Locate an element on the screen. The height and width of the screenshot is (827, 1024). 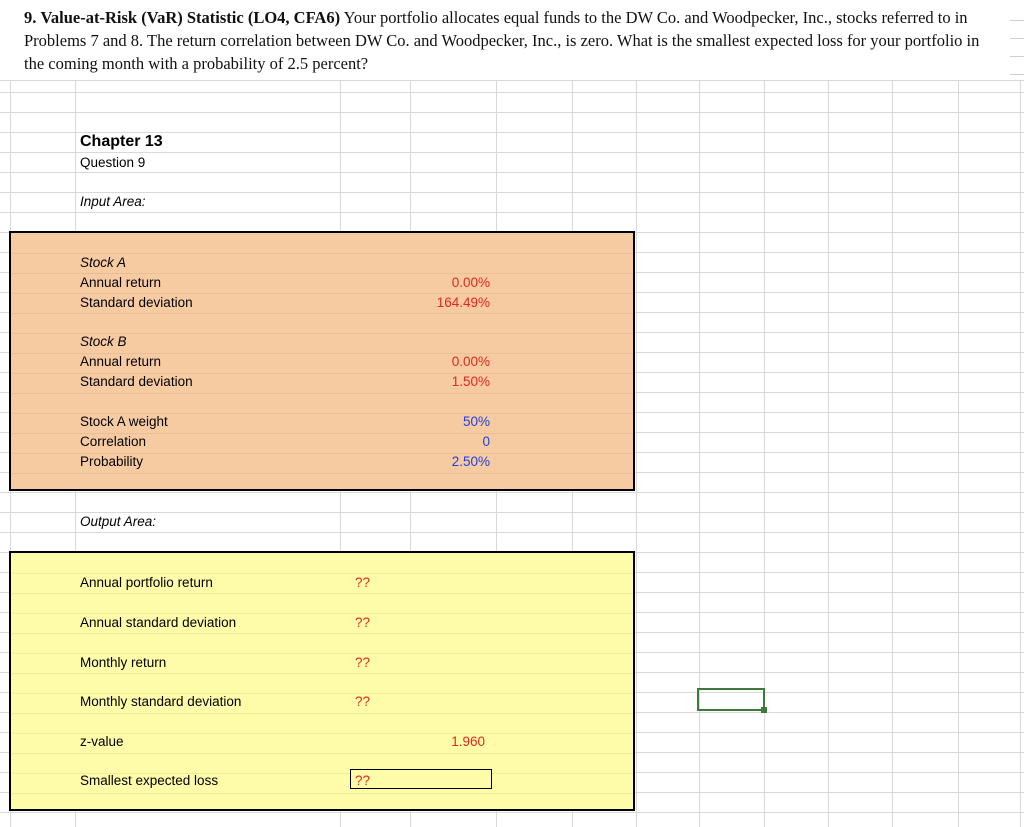
stock-b-stddev-value: 1.50% is located at coordinates (470, 381).